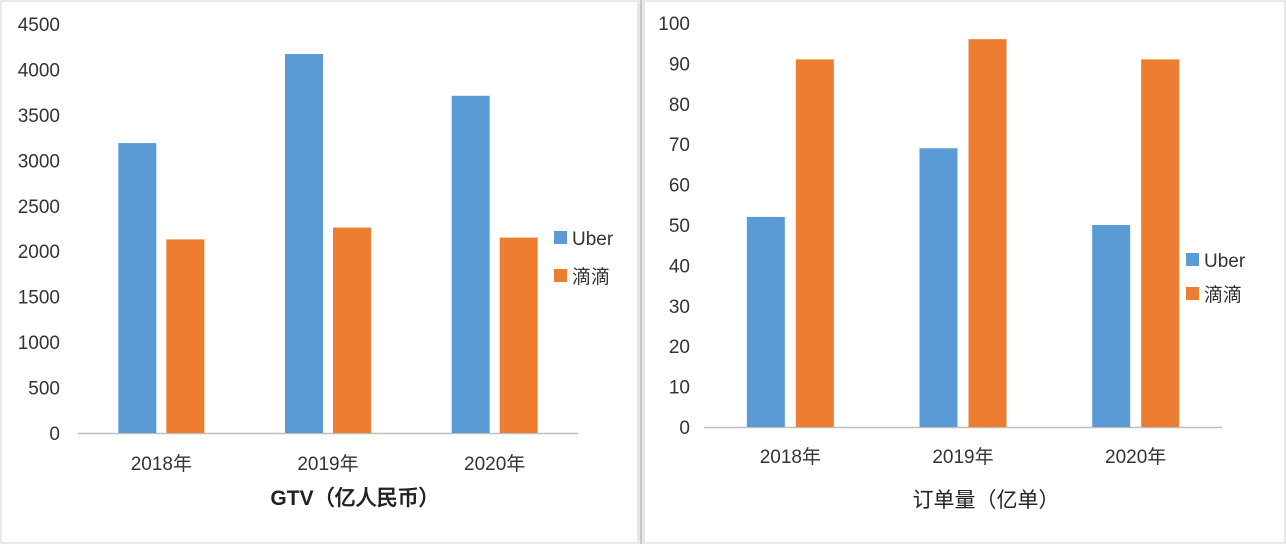  Describe the element at coordinates (39, 161) in the screenshot. I see `y-tick-label: 3000` at that location.